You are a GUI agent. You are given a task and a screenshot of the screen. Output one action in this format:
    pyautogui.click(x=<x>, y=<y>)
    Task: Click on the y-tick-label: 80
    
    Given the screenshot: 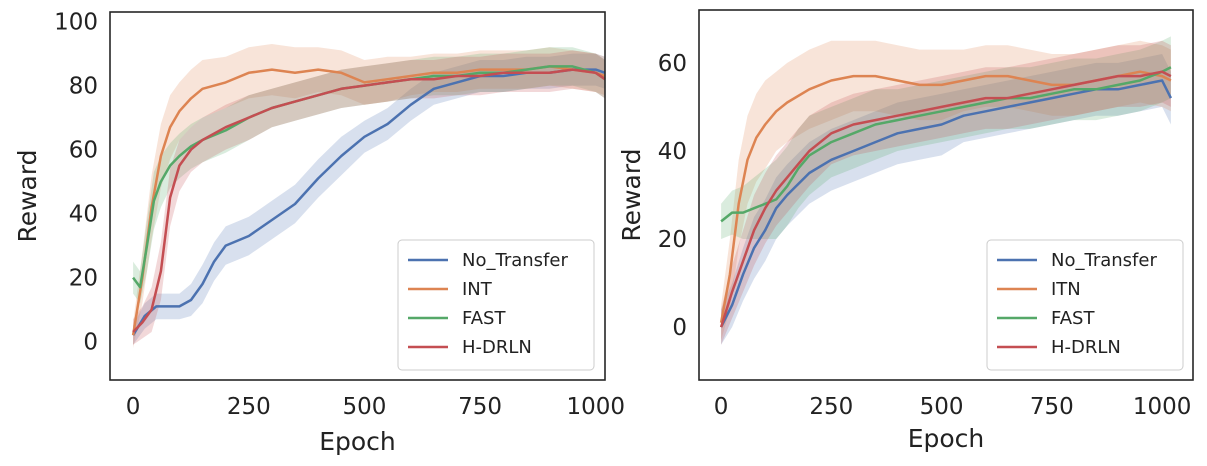 What is the action you would take?
    pyautogui.click(x=83, y=87)
    